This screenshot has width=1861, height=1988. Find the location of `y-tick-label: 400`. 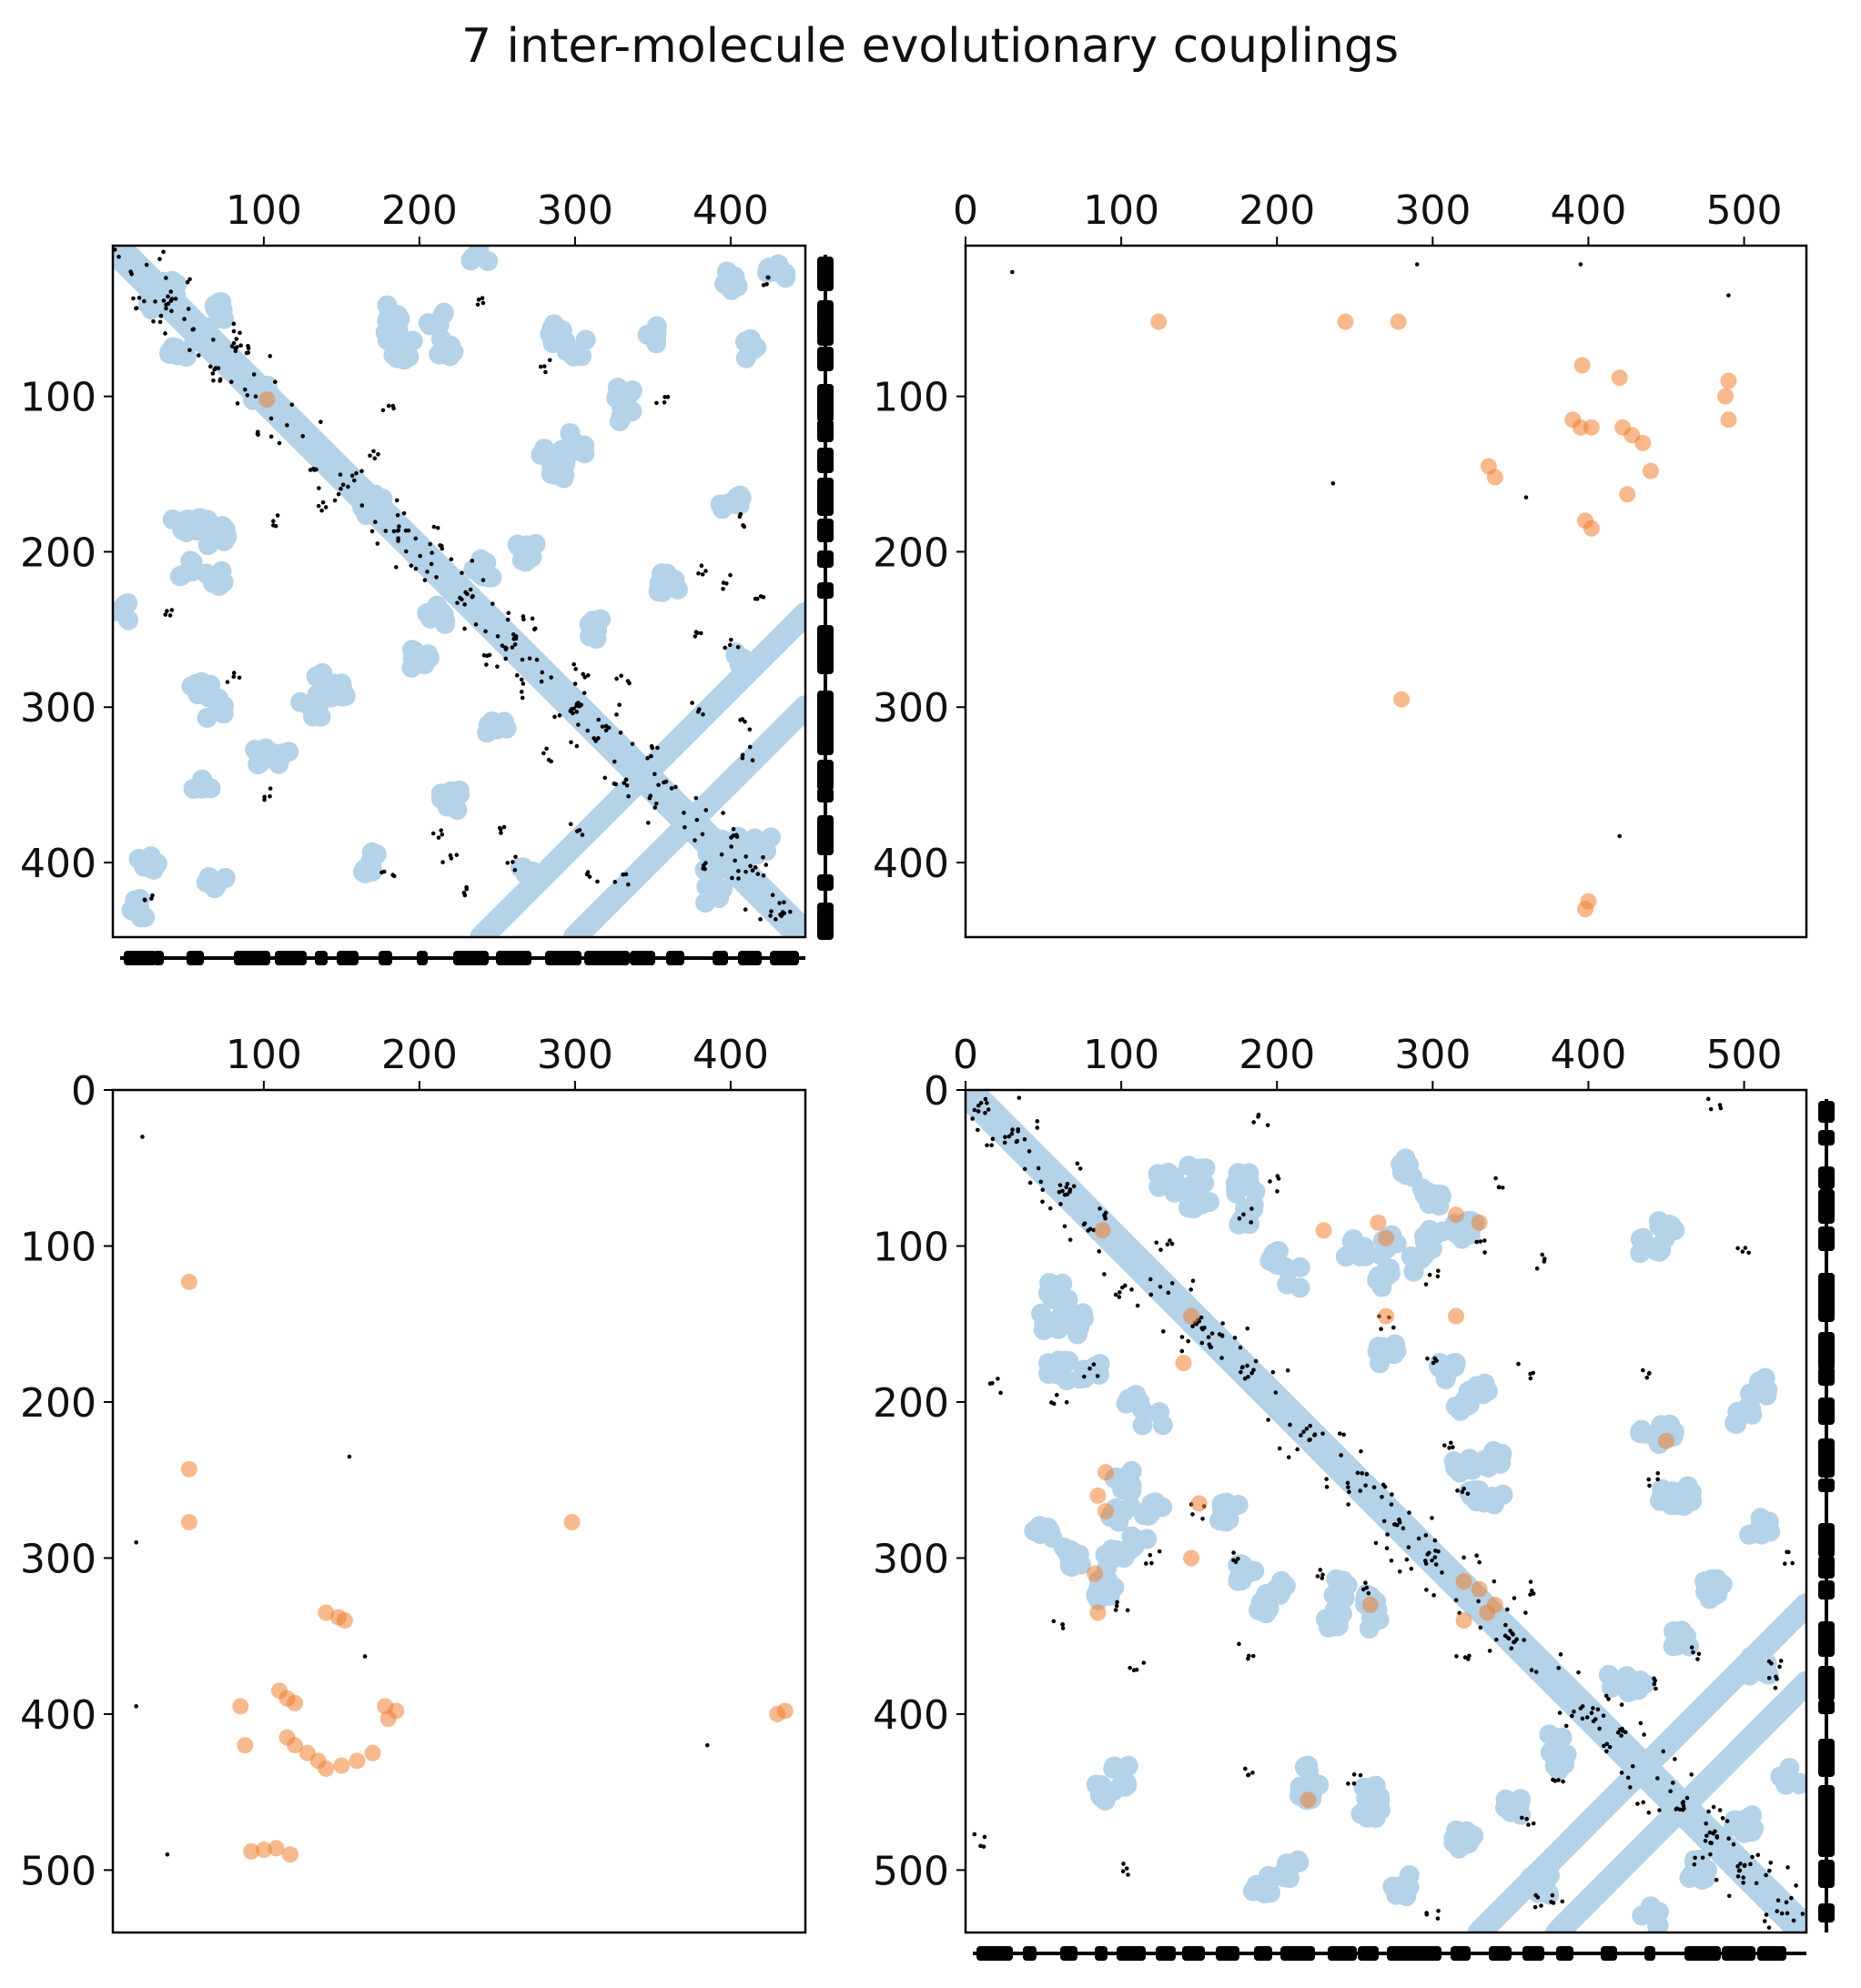

y-tick-label: 400 is located at coordinates (911, 1716).